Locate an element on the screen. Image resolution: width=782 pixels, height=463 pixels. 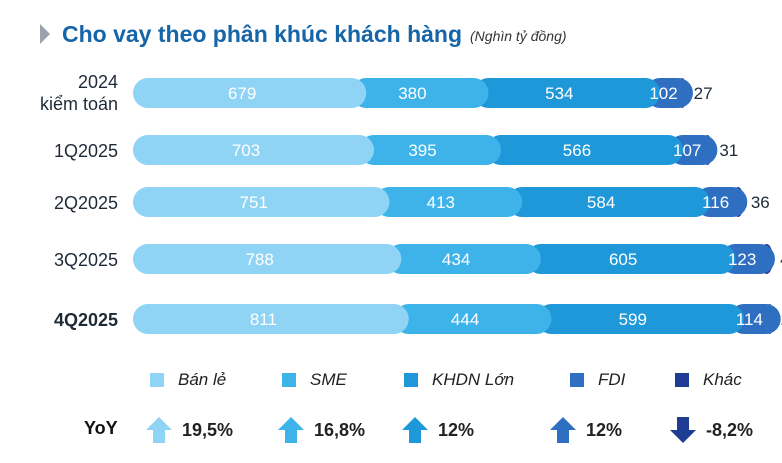
data-label: 679 is located at coordinates (242, 93).